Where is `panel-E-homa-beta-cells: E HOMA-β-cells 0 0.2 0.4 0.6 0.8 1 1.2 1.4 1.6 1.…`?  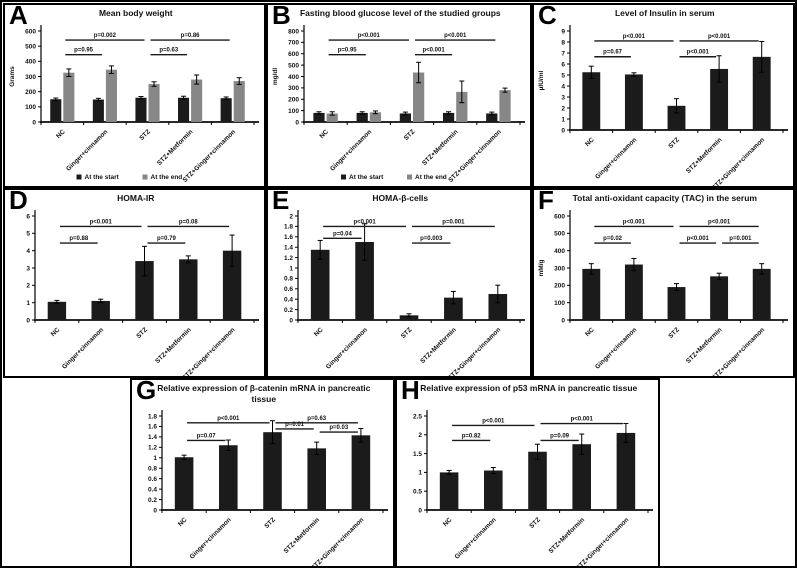 panel-E-homa-beta-cells: E HOMA-β-cells 0 0.2 0.4 0.6 0.8 1 1.2 1.4 1.6 1.… is located at coordinates (399, 281).